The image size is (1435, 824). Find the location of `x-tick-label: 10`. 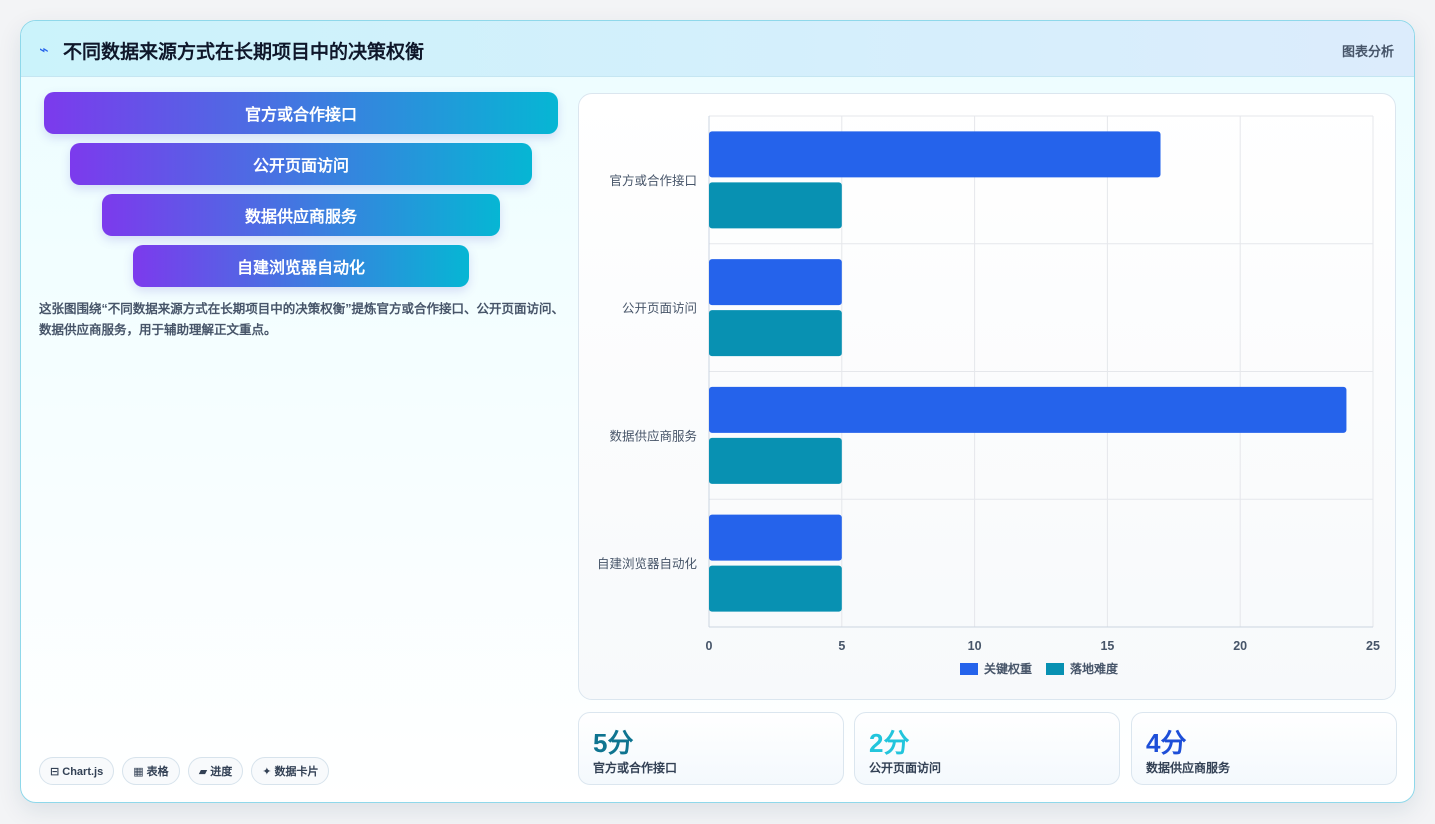

x-tick-label: 10 is located at coordinates (975, 646).